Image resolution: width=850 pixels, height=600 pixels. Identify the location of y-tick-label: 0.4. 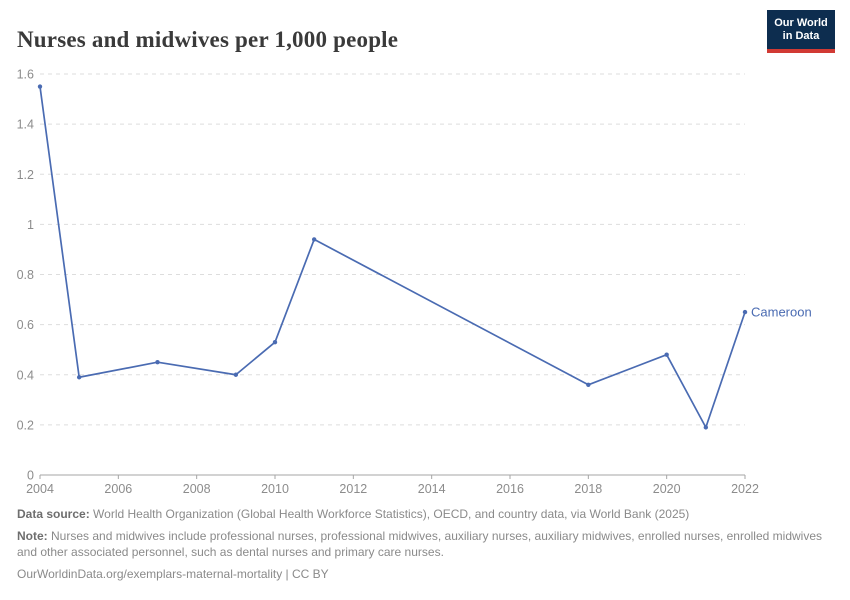
(25, 375).